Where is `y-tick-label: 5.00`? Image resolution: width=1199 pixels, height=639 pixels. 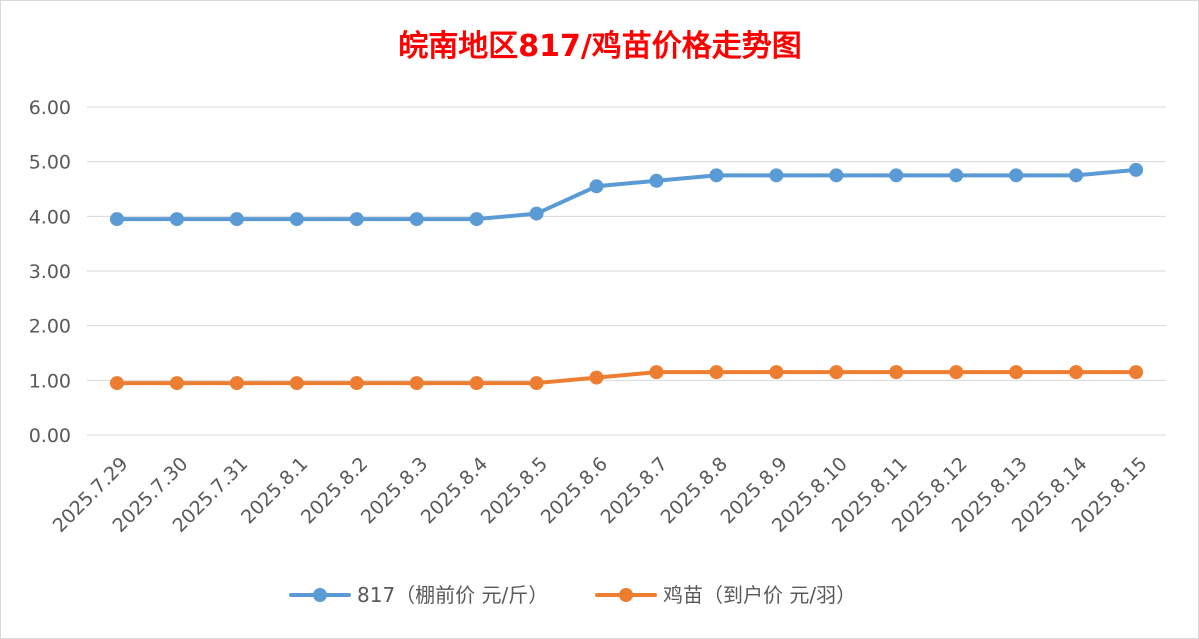
y-tick-label: 5.00 is located at coordinates (50, 163).